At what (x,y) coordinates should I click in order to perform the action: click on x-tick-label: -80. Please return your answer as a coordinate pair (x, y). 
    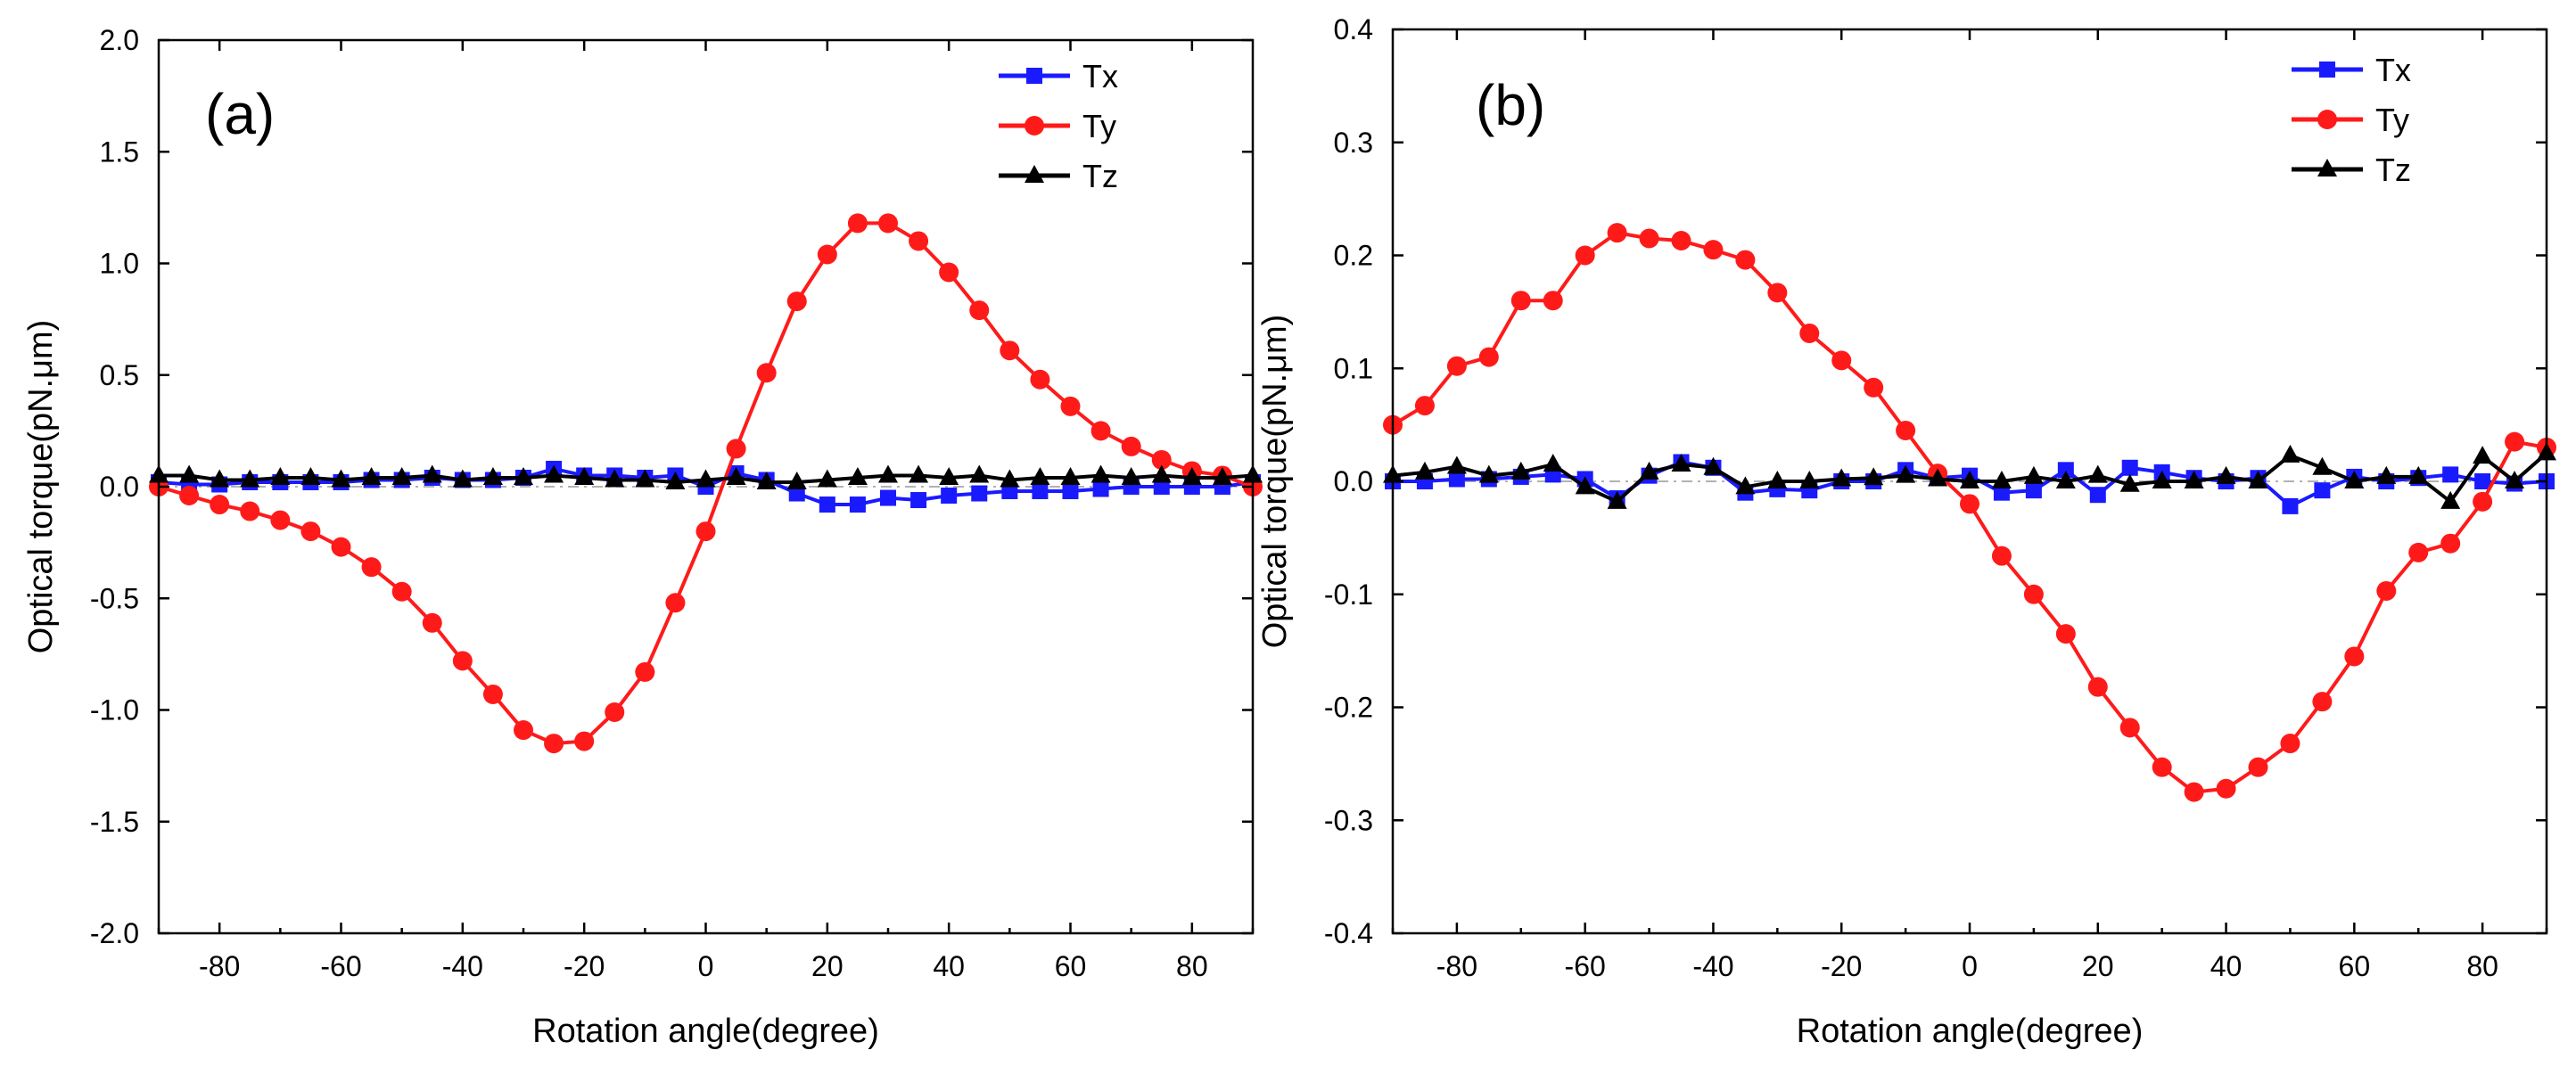
    Looking at the image, I should click on (219, 966).